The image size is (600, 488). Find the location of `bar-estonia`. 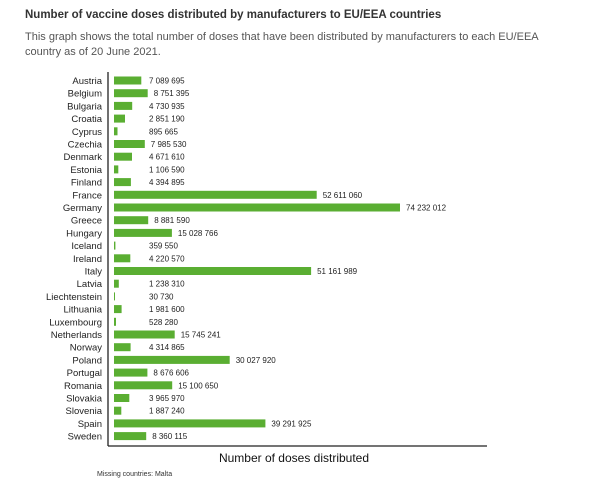

bar-estonia is located at coordinates (116, 169).